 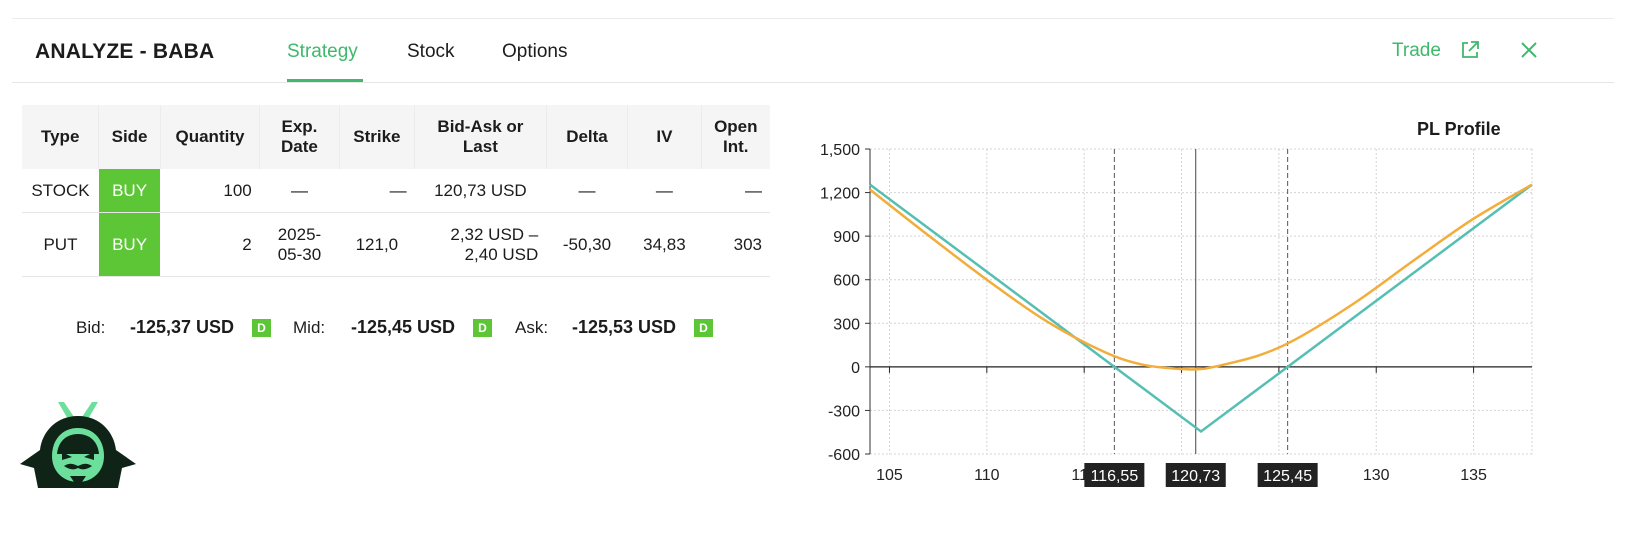 I want to click on trade-link: Trade, so click(x=1416, y=50).